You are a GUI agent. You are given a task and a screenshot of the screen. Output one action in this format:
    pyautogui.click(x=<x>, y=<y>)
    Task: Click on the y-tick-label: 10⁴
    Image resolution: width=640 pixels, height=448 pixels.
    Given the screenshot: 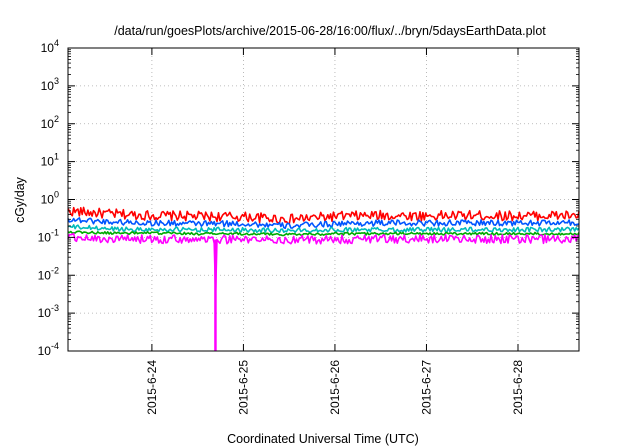 What is the action you would take?
    pyautogui.click(x=50, y=46)
    